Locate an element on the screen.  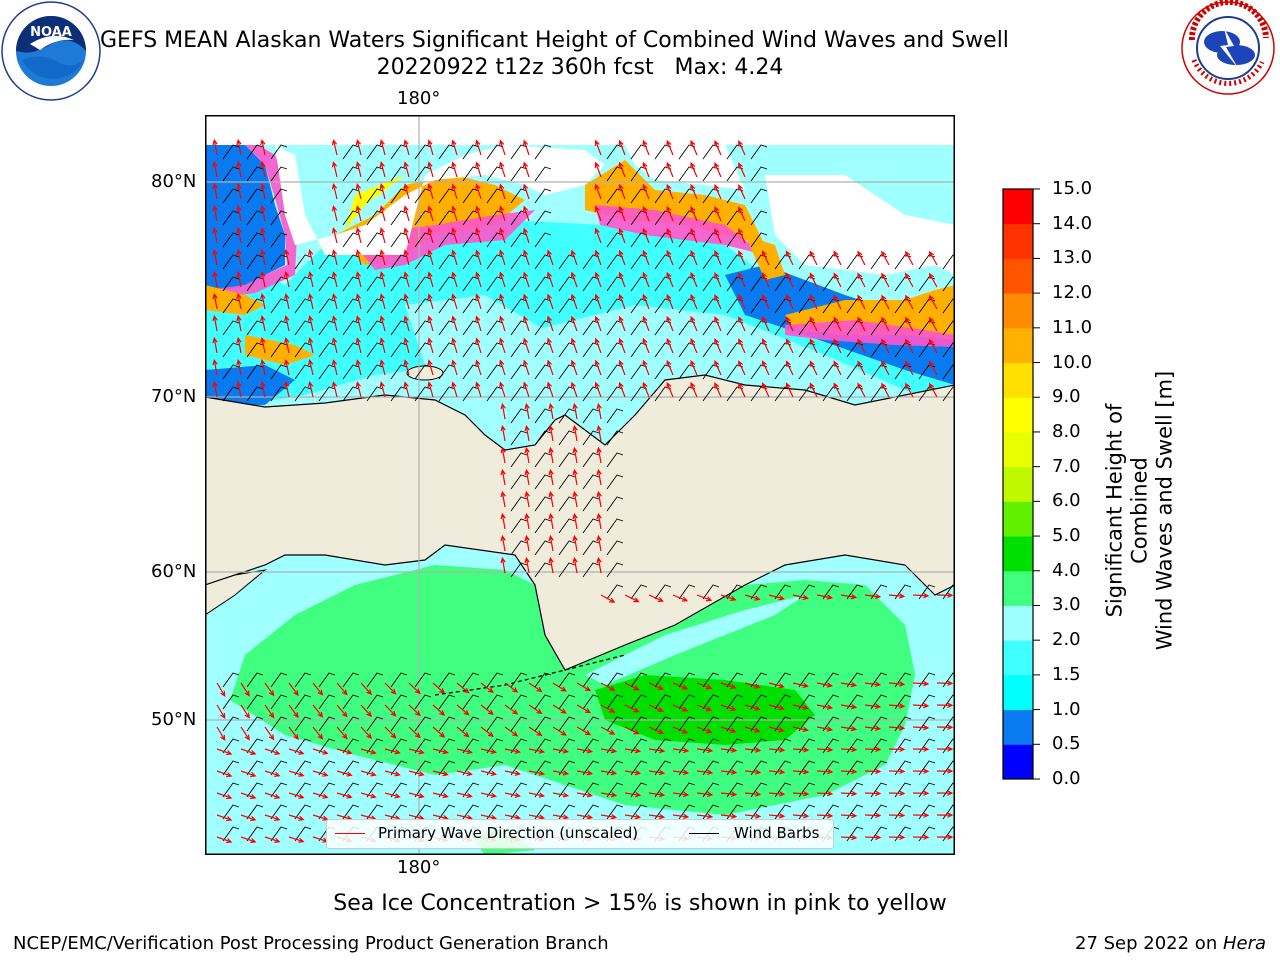
noaa-logo-text: NOAA is located at coordinates (51, 32).